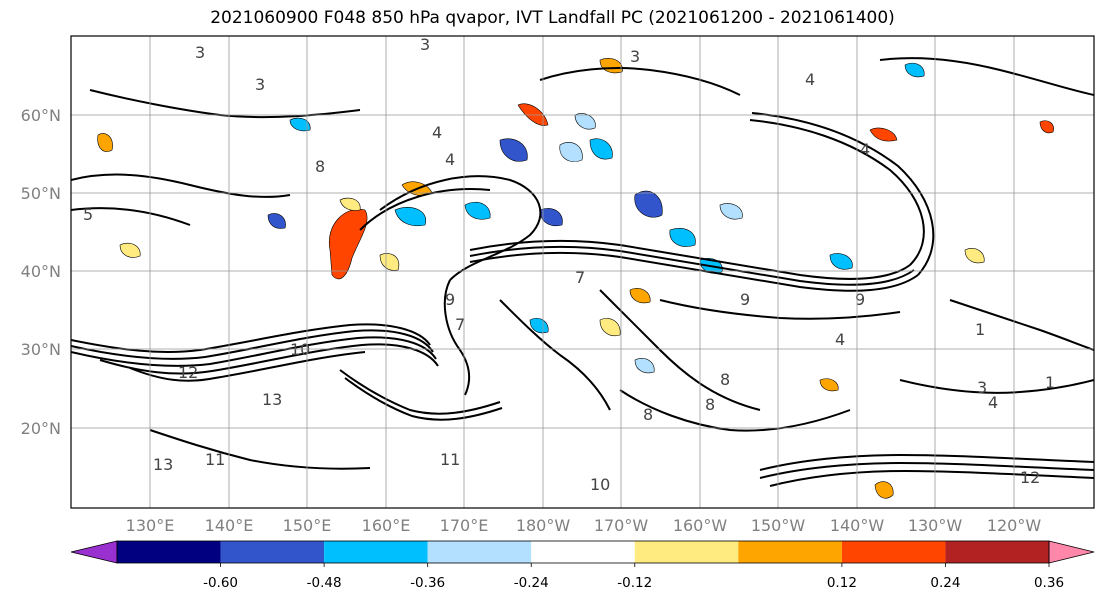 The height and width of the screenshot is (601, 1105). Describe the element at coordinates (1071, 552) in the screenshot. I see `colorbar-extend-high` at that location.